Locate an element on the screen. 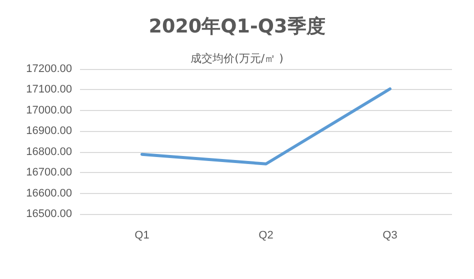 The width and height of the screenshot is (474, 279). y-tick-label: 16600.00 is located at coordinates (49, 193).